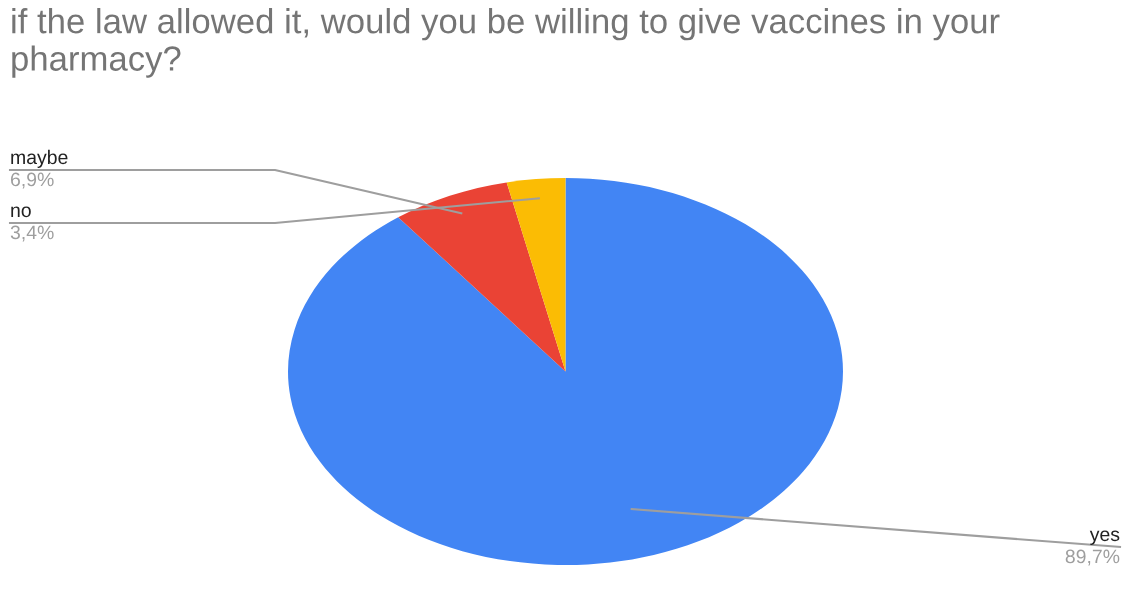  Describe the element at coordinates (32, 233) in the screenshot. I see `data-label: 3,4%` at that location.